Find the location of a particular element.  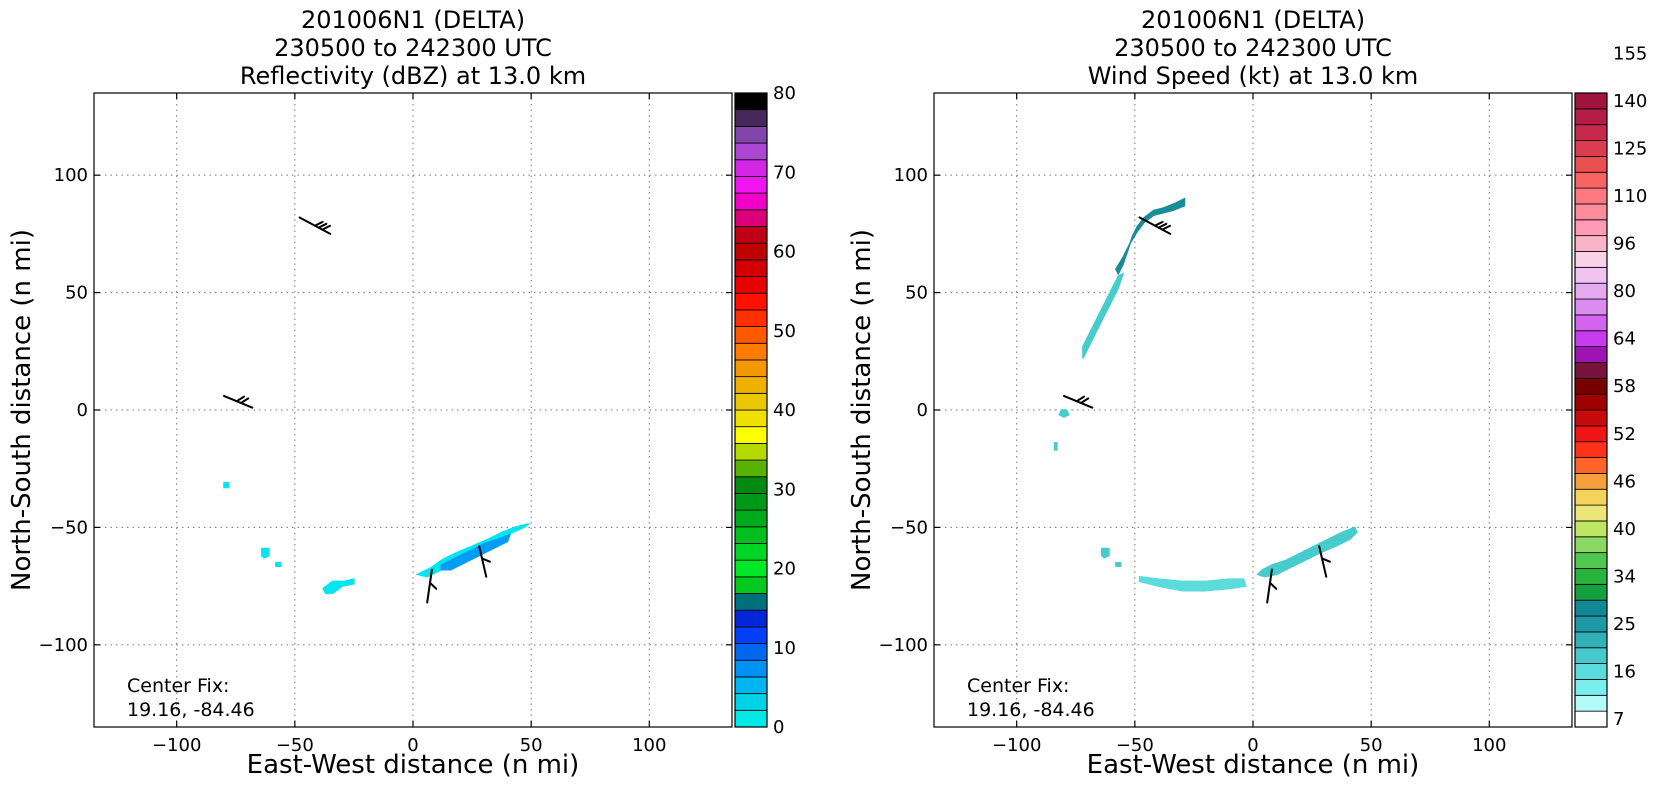

colorbar-tick-label: 25 is located at coordinates (1624, 624).